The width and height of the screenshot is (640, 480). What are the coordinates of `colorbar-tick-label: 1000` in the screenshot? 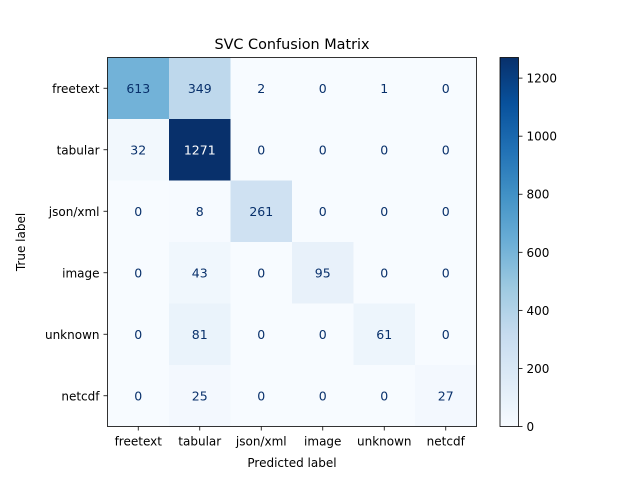 It's located at (542, 137).